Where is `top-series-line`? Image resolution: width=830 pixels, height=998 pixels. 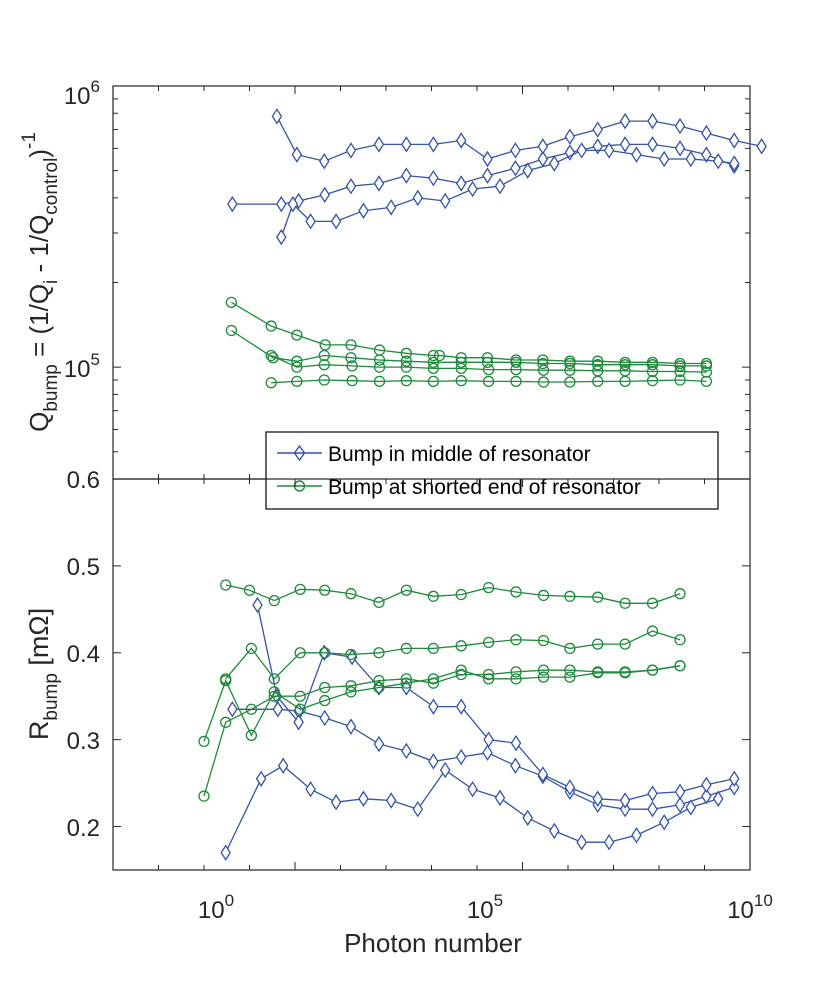 top-series-line is located at coordinates (488, 363).